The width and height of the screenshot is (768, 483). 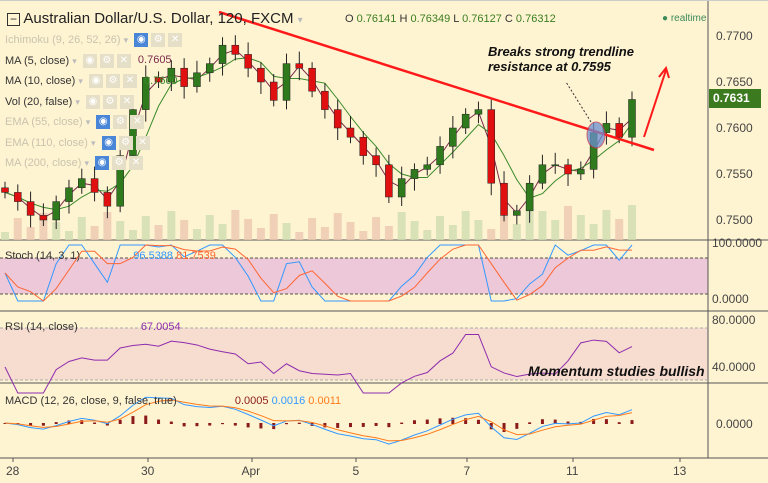 What do you see at coordinates (354, 276) in the screenshot?
I see `stoch-band` at bounding box center [354, 276].